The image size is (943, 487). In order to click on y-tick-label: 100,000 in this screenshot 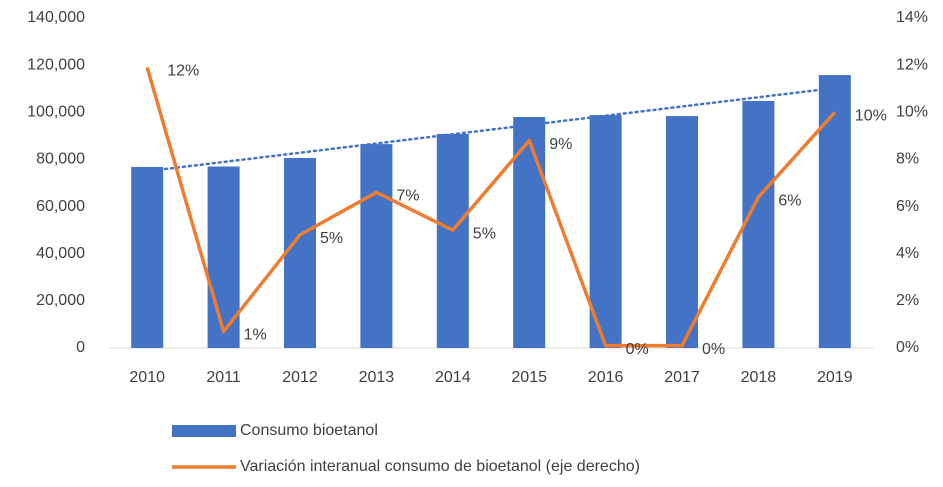, I will do `click(56, 112)`.